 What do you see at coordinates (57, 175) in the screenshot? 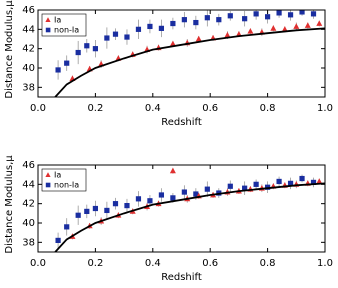
I see `legend-label: Ia` at bounding box center [57, 175].